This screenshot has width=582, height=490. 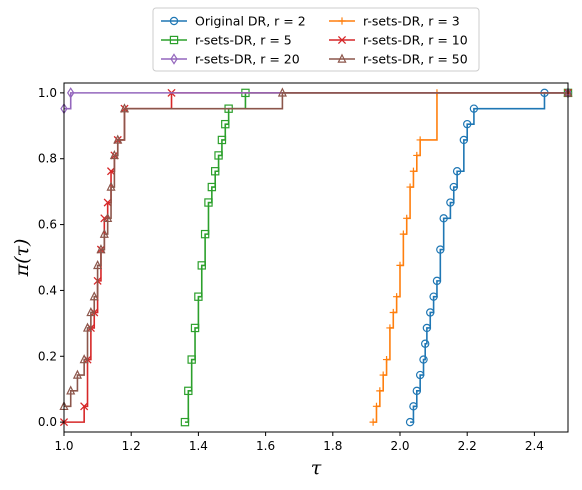 I want to click on legend-item: r-sets-DR, r = 3, so click(x=394, y=21).